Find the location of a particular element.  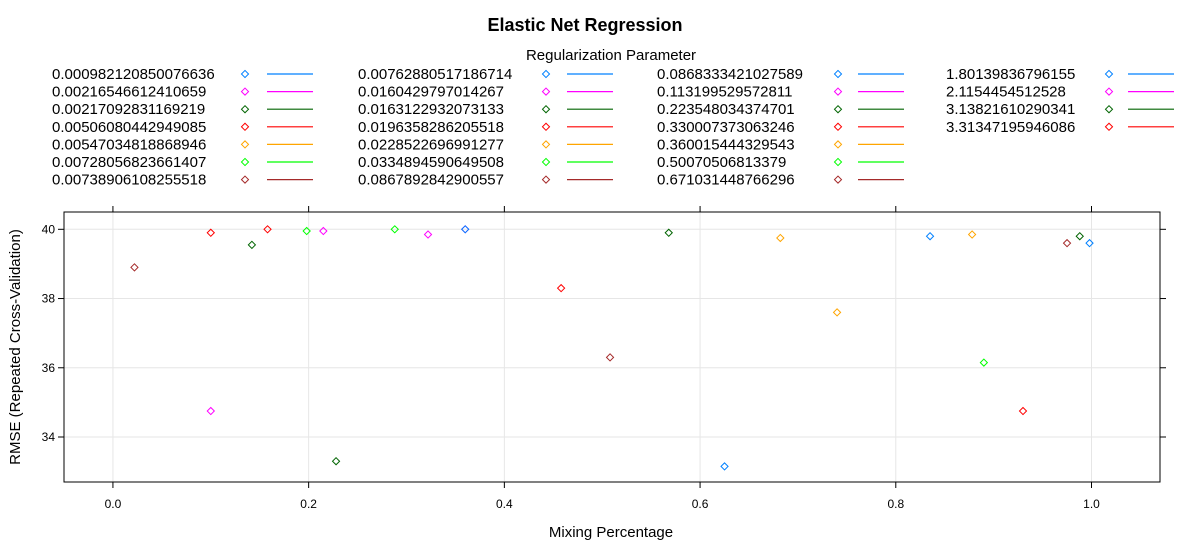

x-tick-label: 0.8 is located at coordinates (895, 504).